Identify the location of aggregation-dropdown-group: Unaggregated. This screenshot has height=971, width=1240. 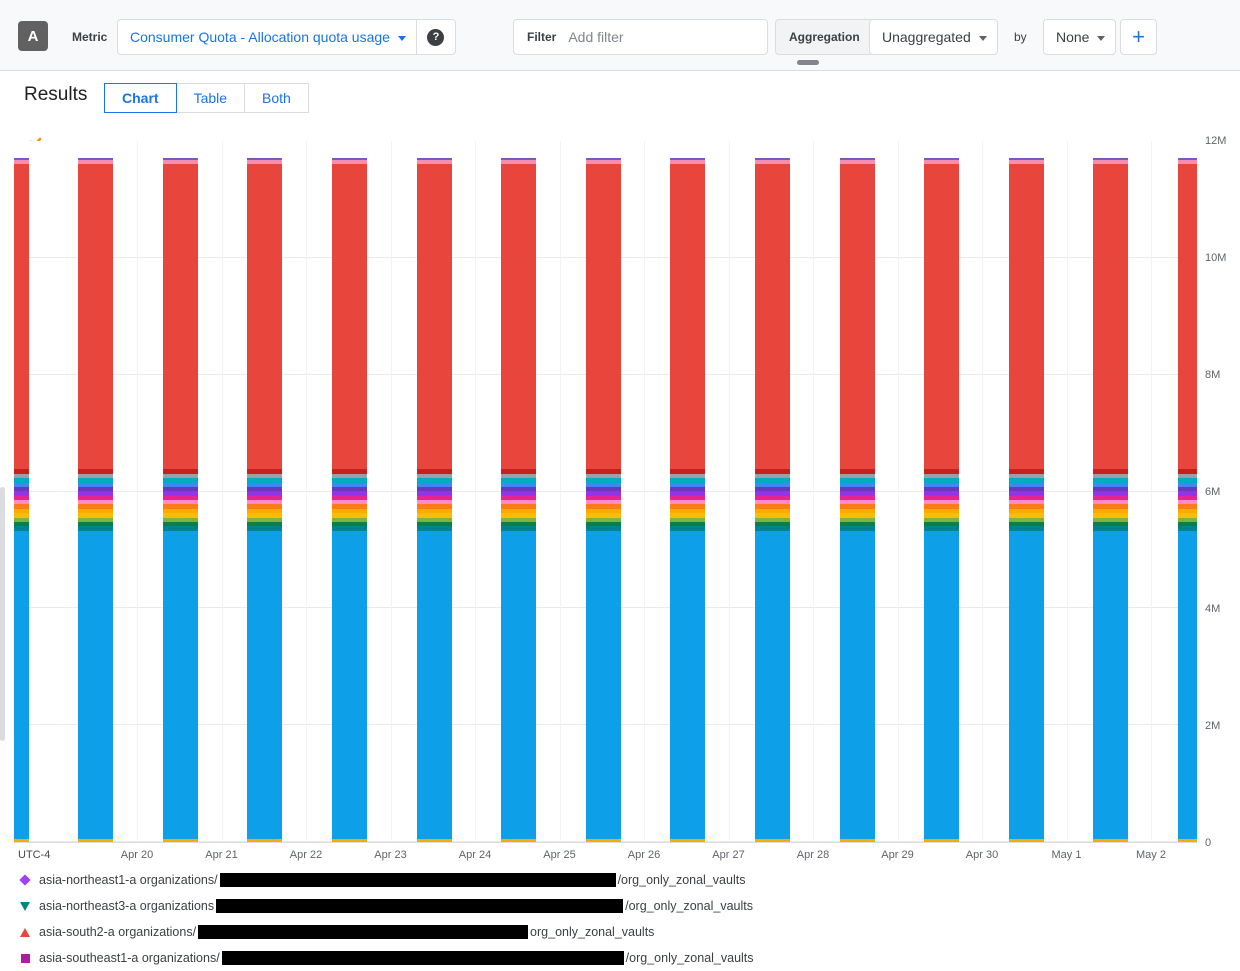
(933, 37).